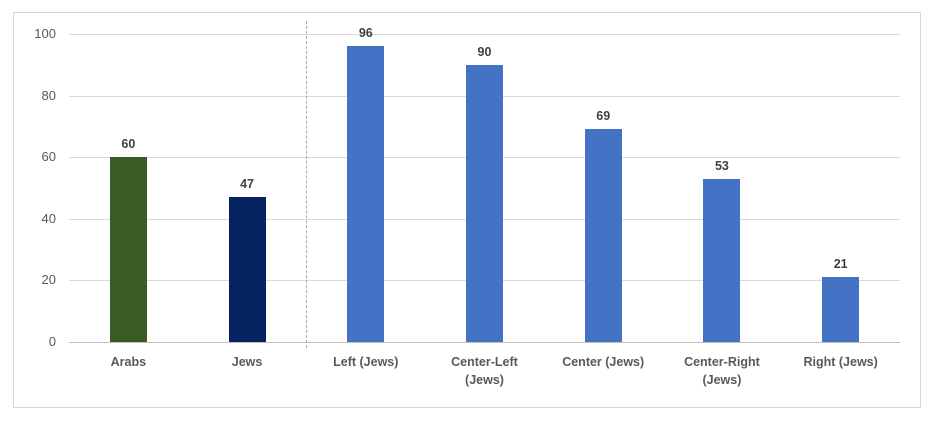 This screenshot has width=935, height=424. Describe the element at coordinates (840, 264) in the screenshot. I see `data-label: 21` at that location.